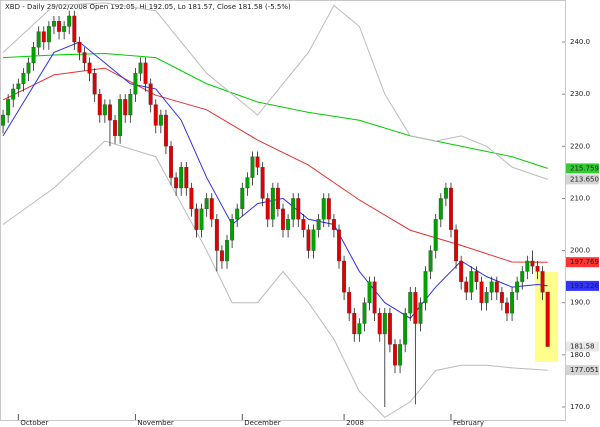  Describe the element at coordinates (580, 251) in the screenshot. I see `y-tick-label: 200.0` at that location.